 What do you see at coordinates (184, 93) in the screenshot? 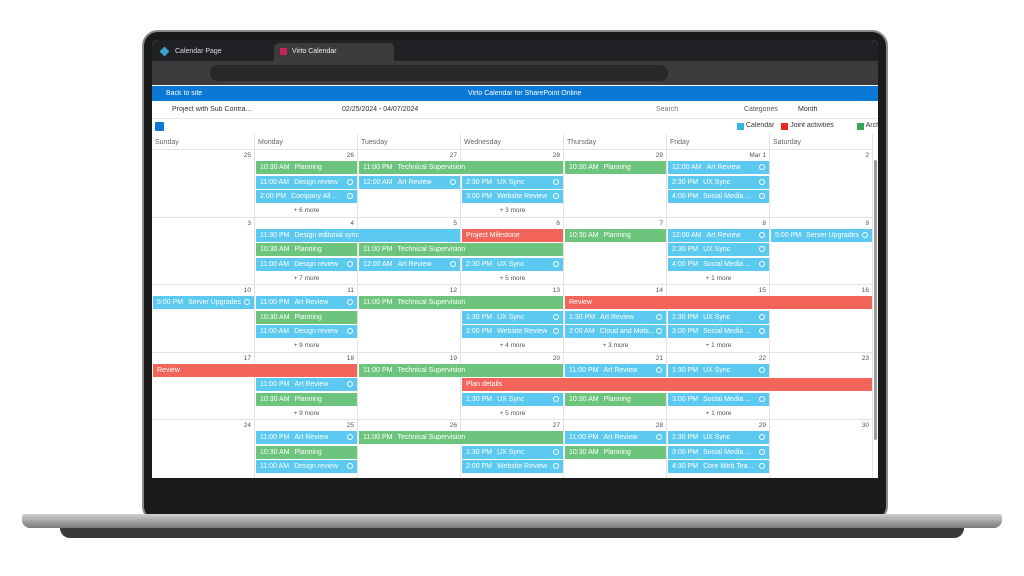
I see `back-link: Back to site` at bounding box center [184, 93].